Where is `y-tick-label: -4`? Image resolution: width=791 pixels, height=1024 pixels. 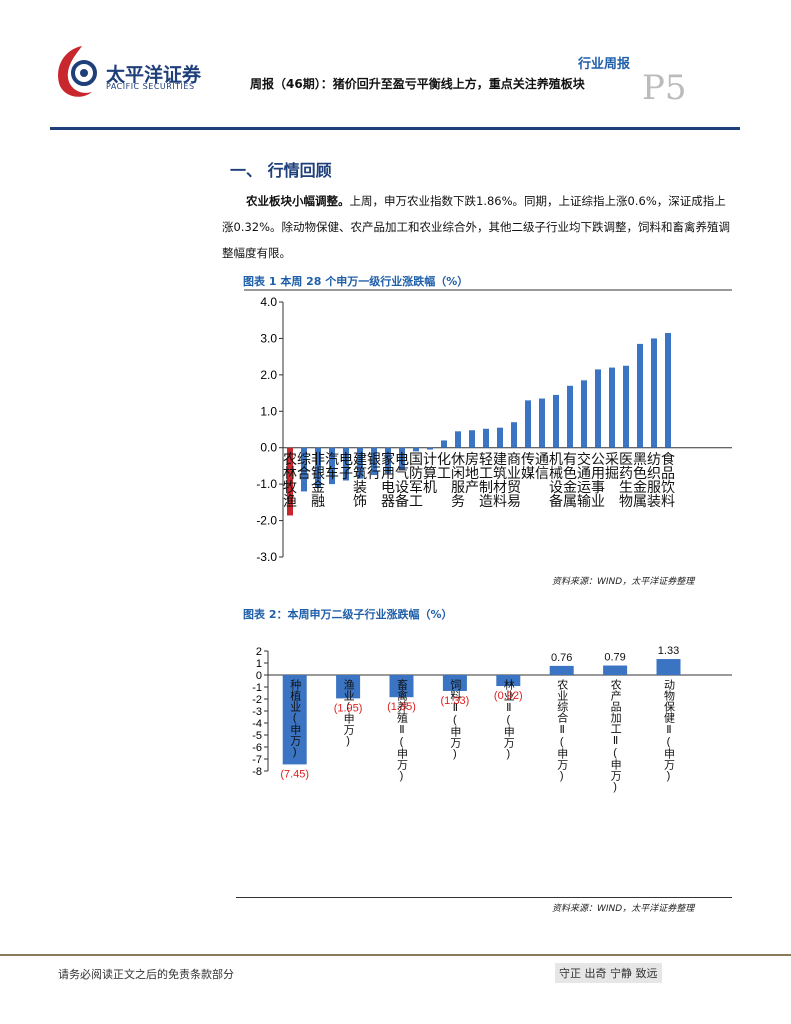
y-tick-label: -4 is located at coordinates (257, 724).